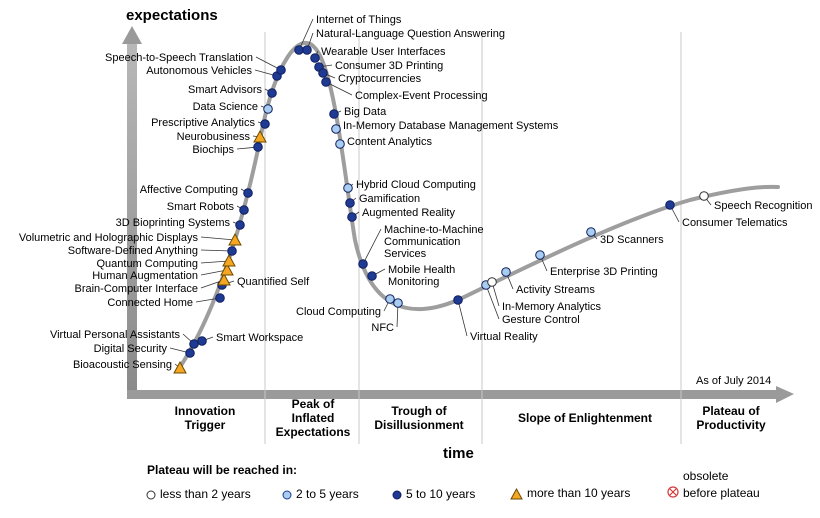  I want to click on tech-label-machine-to-machine-communication-services: Machine-to-Machine Communication Services, so click(434, 242).